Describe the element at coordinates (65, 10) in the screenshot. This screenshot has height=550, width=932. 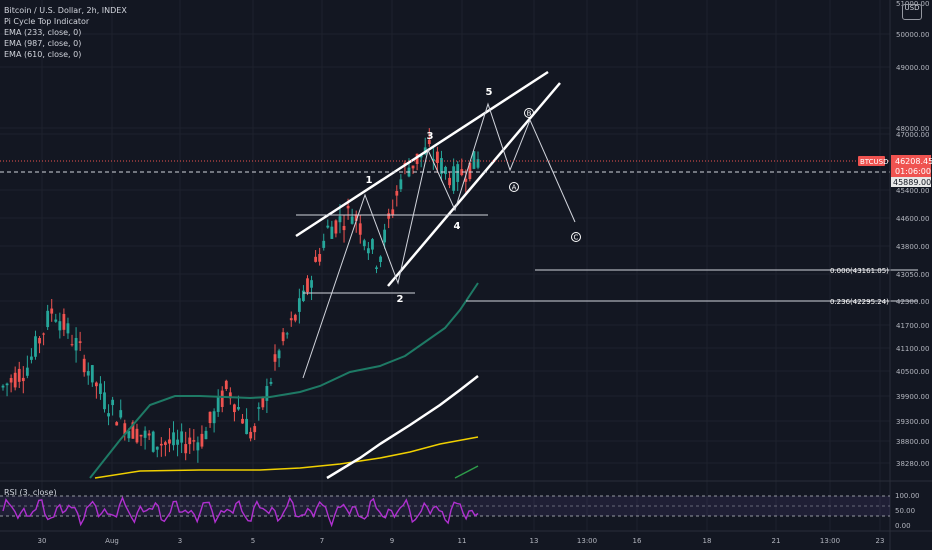
I see `legend-title: Bitcoin / U.S. Dollar, 2h, INDEX` at that location.